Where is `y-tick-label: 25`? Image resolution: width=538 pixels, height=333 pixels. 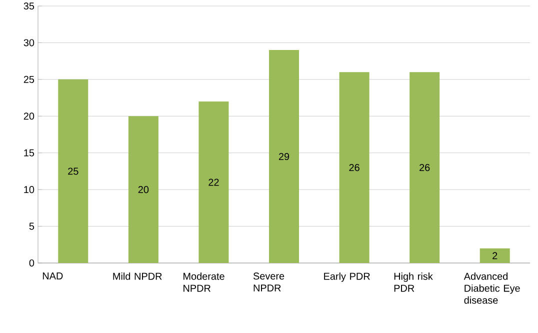
y-tick-label: 25 is located at coordinates (29, 79).